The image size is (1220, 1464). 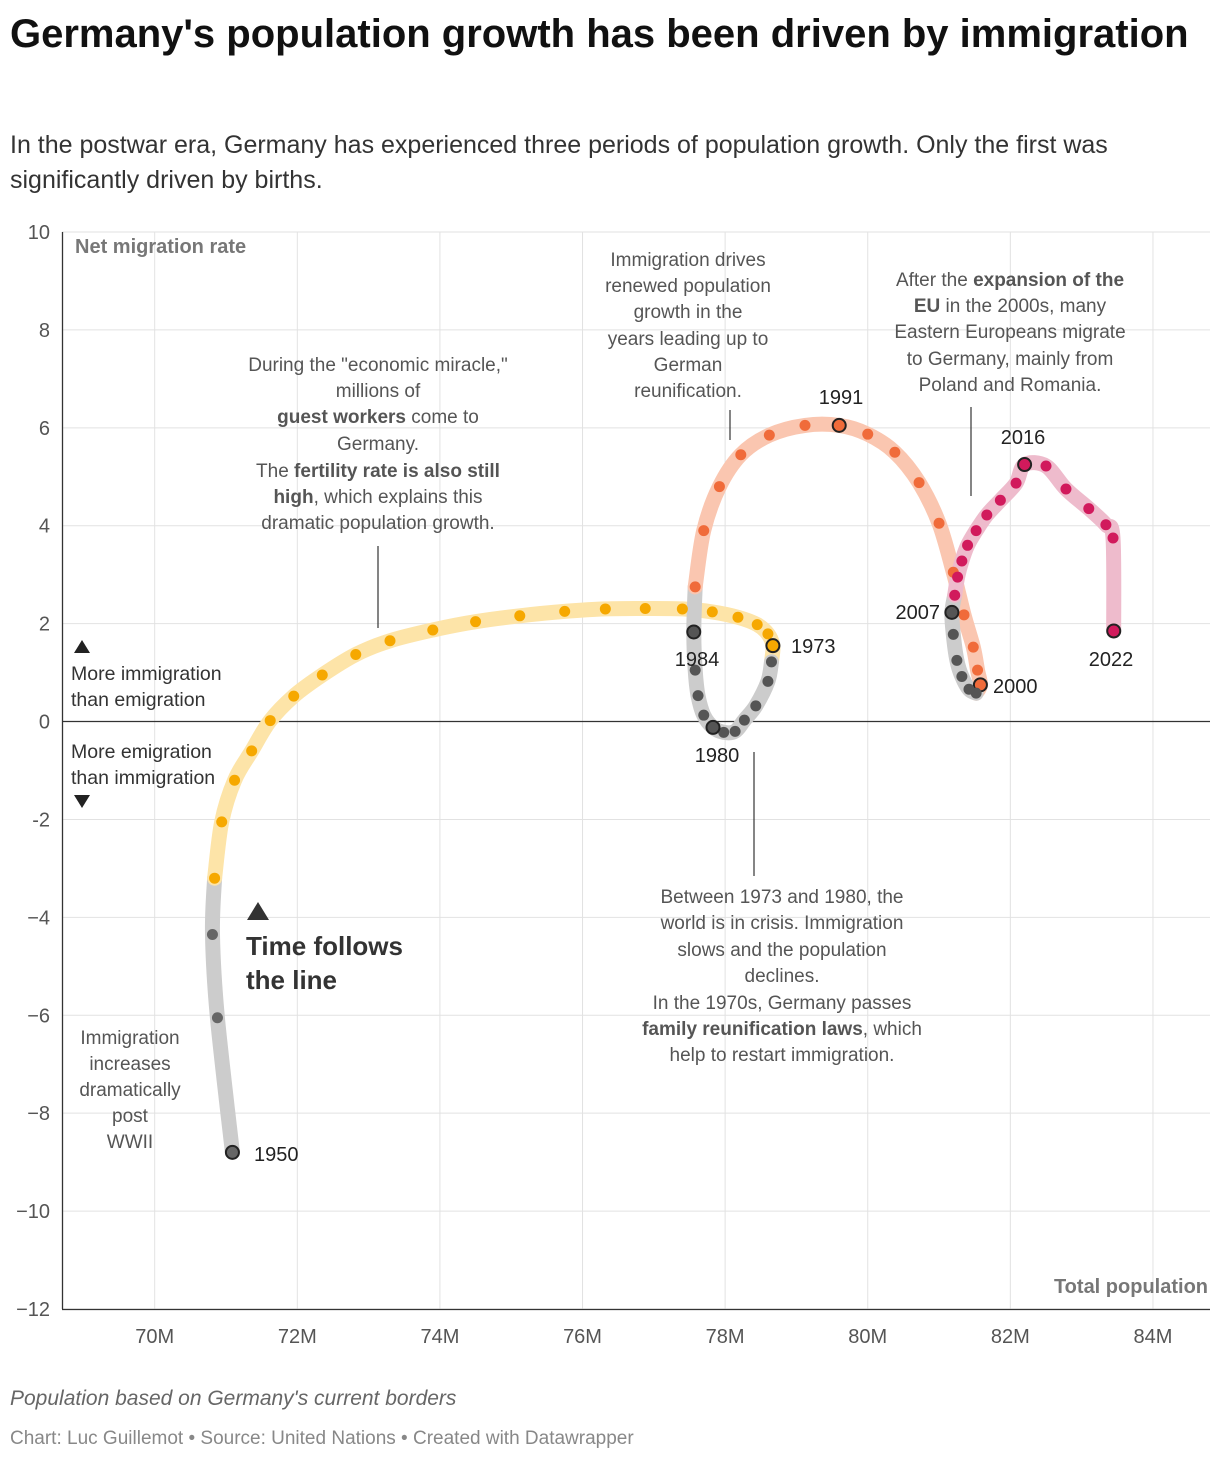 What do you see at coordinates (918, 613) in the screenshot?
I see `year-label-2007: 2007` at bounding box center [918, 613].